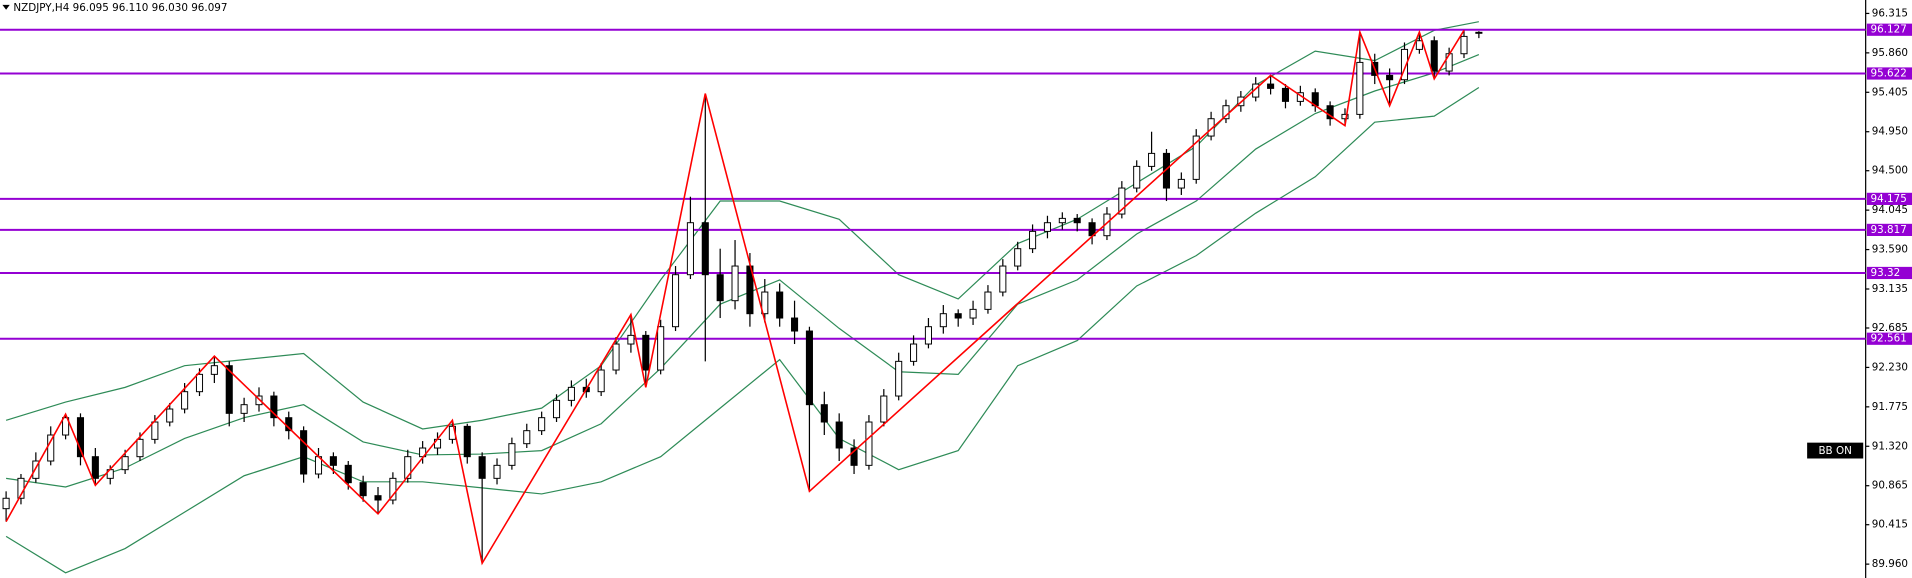 This screenshot has height=578, width=1912. What do you see at coordinates (1890, 92) in the screenshot?
I see `y-tick-label: 95.405` at bounding box center [1890, 92].